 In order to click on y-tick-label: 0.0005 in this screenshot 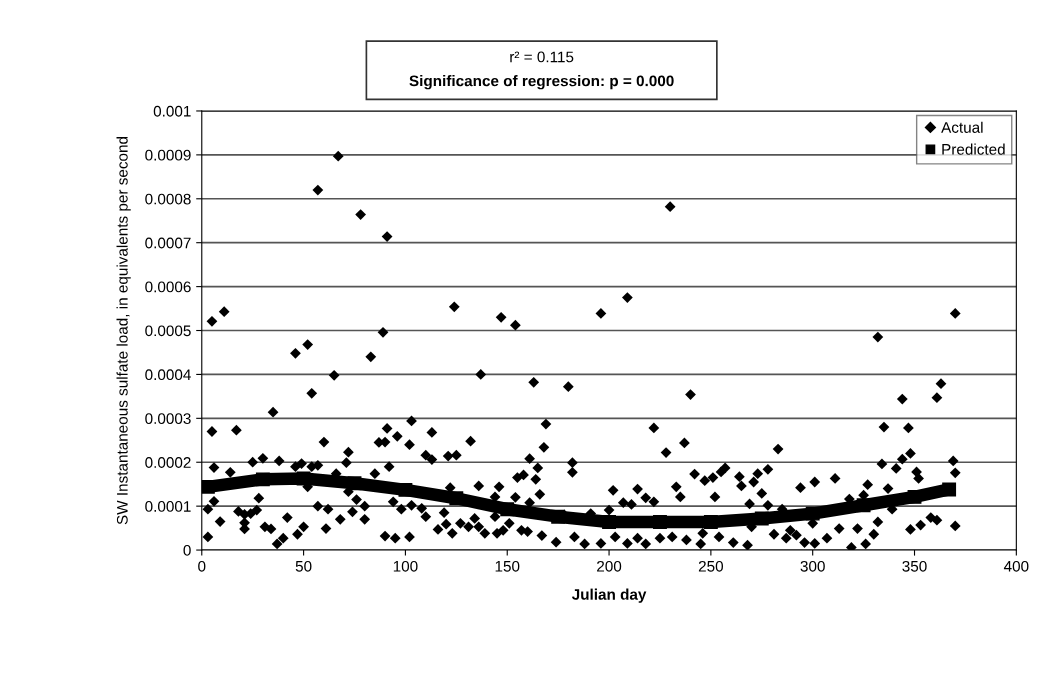, I will do `click(168, 331)`.